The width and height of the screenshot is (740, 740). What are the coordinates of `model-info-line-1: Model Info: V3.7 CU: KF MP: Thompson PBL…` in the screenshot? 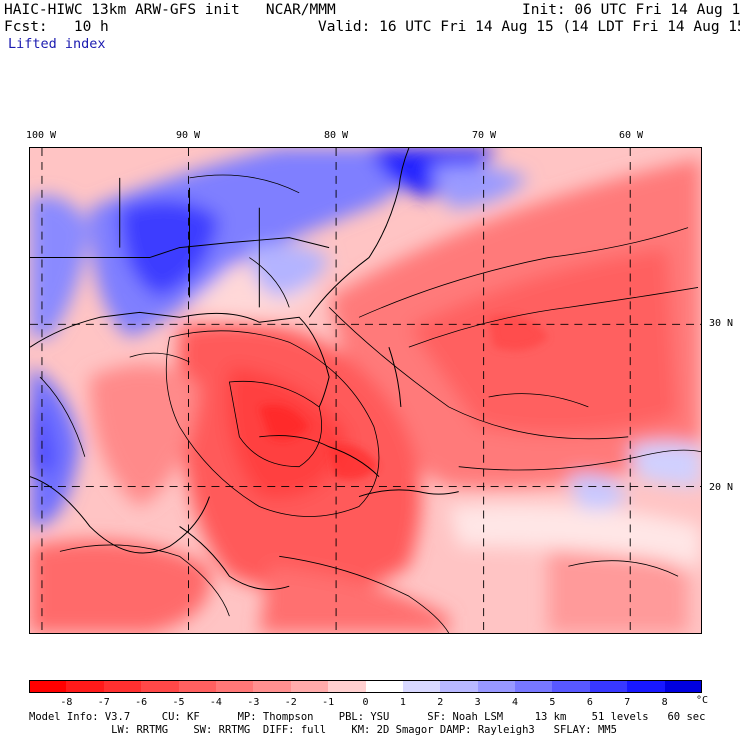 It's located at (367, 717).